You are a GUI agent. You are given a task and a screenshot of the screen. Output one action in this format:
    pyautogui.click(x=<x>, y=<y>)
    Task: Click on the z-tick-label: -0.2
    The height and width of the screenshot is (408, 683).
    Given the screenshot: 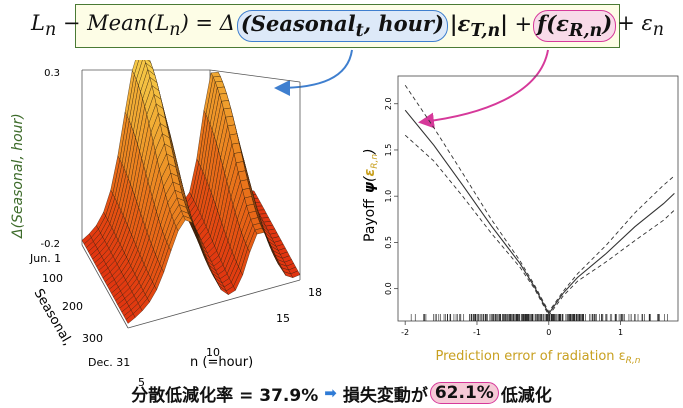 What is the action you would take?
    pyautogui.click(x=50, y=244)
    